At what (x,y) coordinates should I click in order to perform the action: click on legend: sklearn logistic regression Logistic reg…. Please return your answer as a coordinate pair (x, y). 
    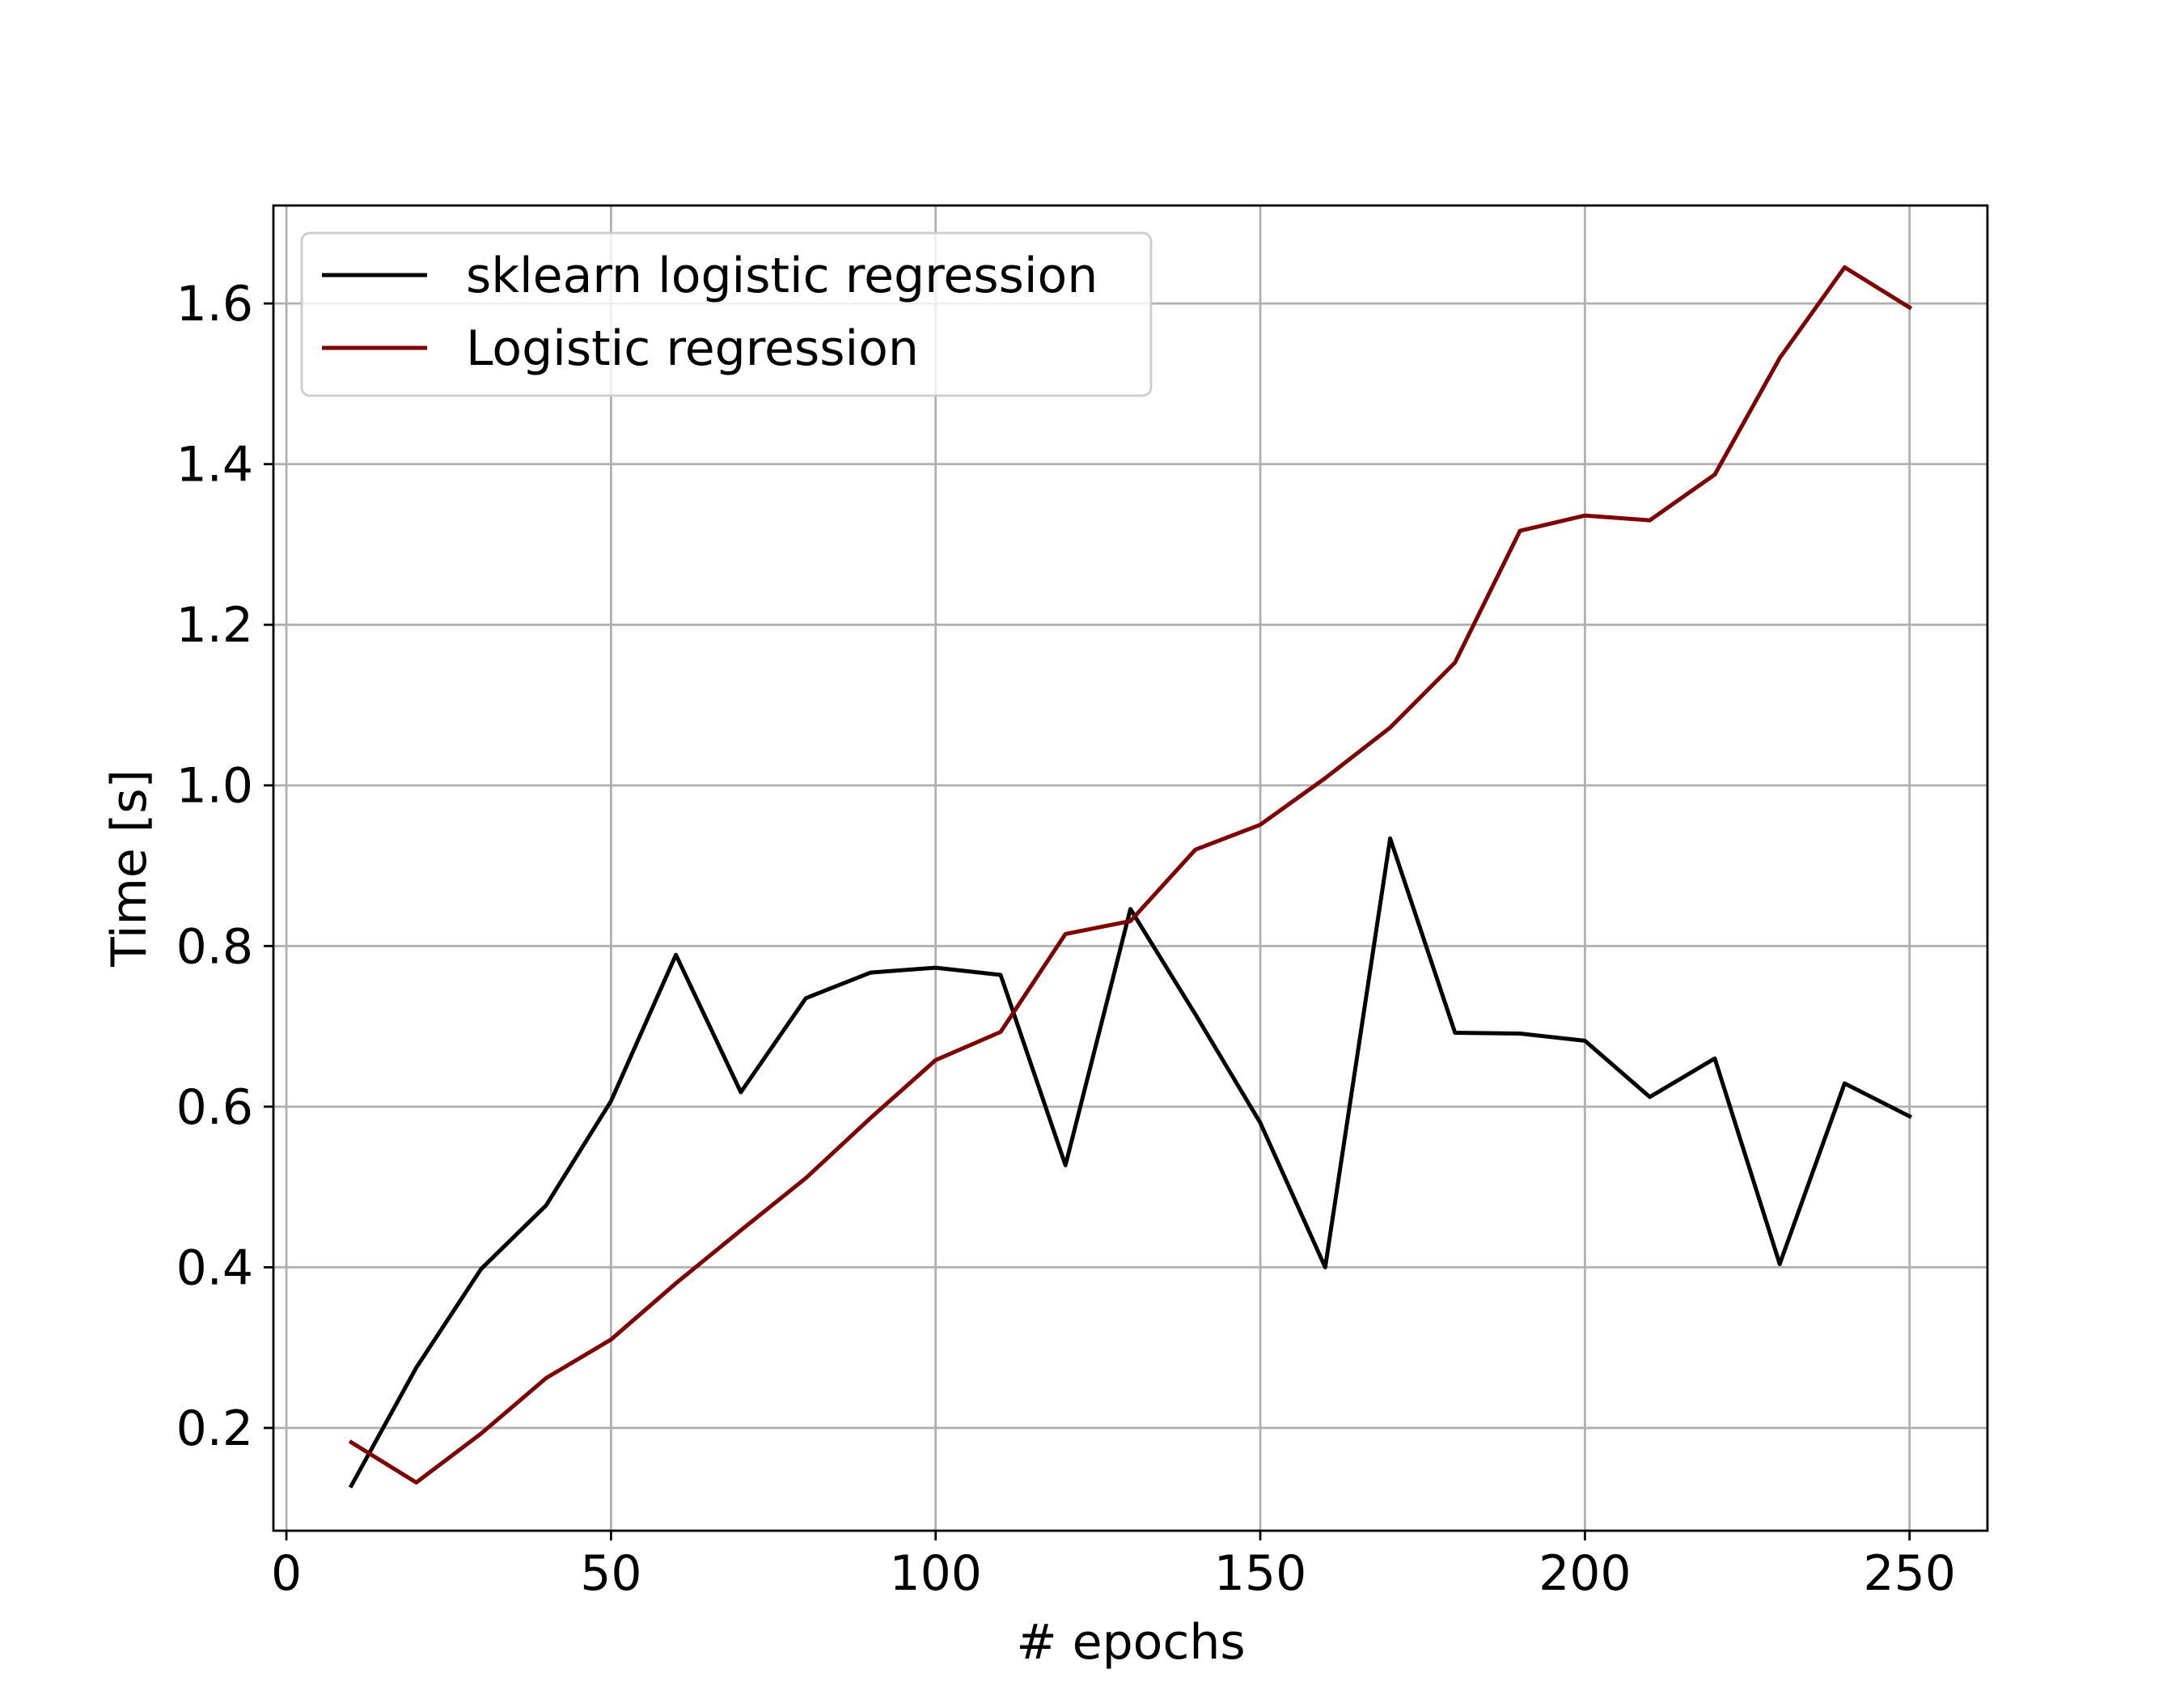
    Looking at the image, I should click on (726, 314).